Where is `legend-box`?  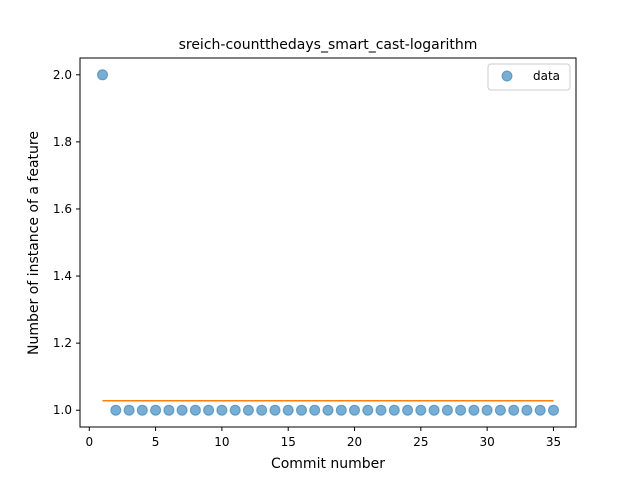 legend-box is located at coordinates (529, 77).